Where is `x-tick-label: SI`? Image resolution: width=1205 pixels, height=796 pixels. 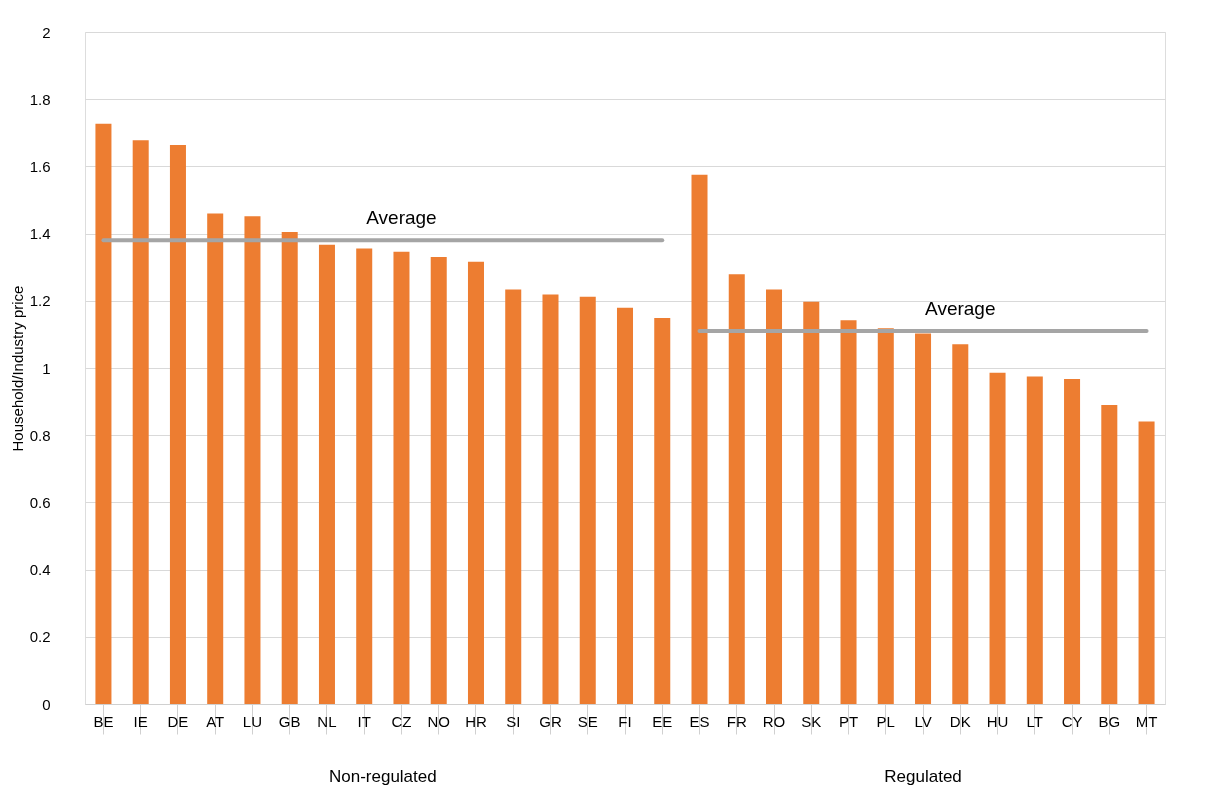 x-tick-label: SI is located at coordinates (513, 721).